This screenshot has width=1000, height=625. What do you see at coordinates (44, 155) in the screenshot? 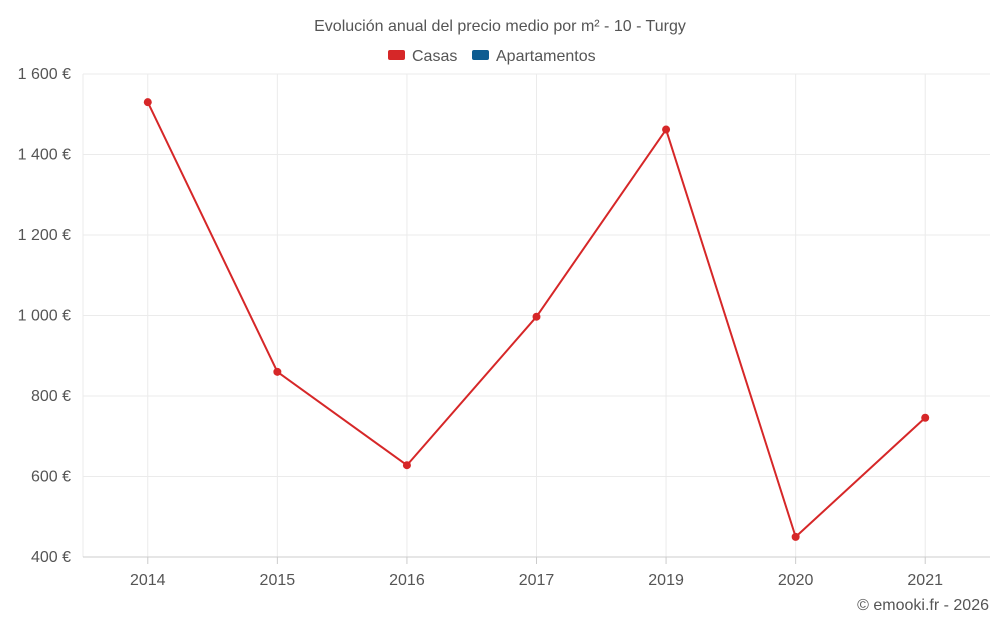
I see `y-tick-label: 1 400 €` at bounding box center [44, 155].